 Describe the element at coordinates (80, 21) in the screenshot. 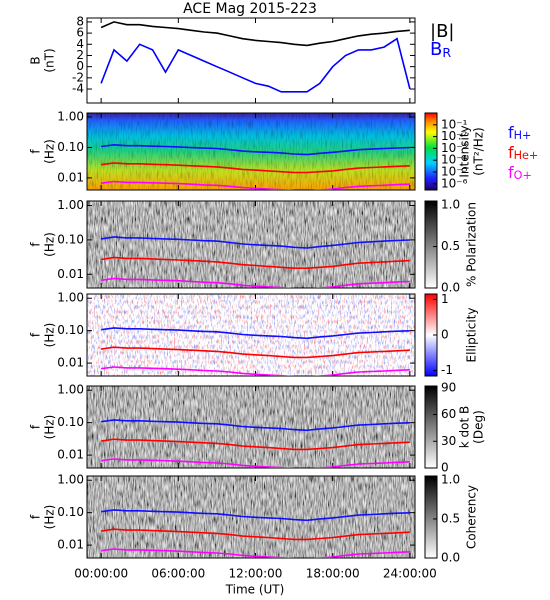

I see `y-tick-label: 8` at that location.